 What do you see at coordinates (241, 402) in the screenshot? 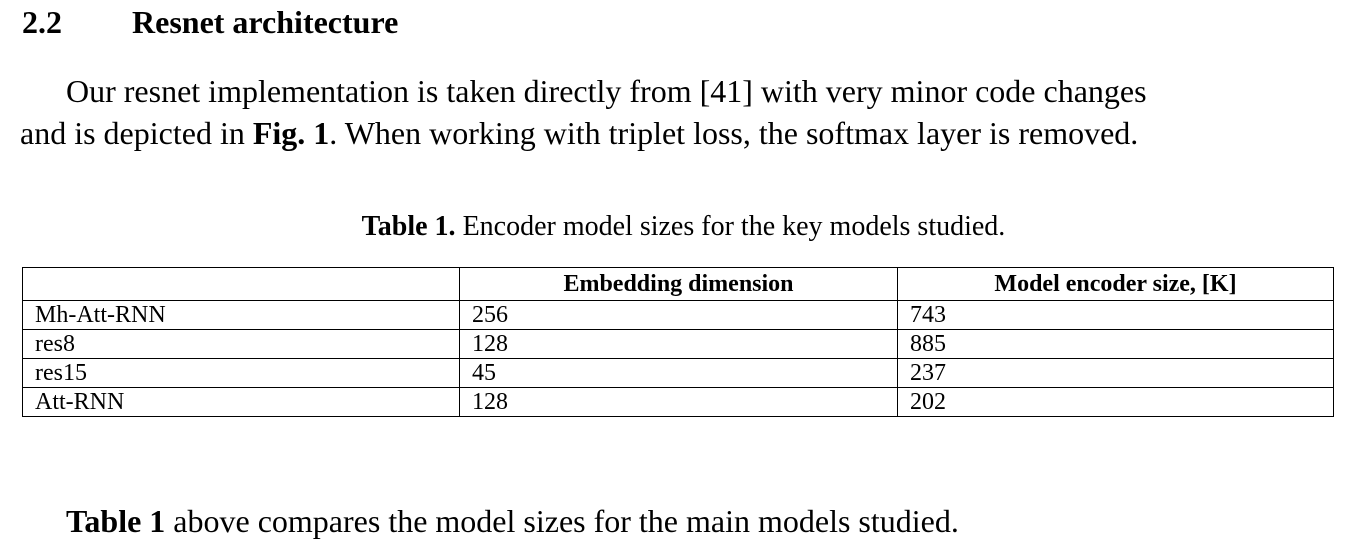
I see `model-name-cell: Att-RNN` at bounding box center [241, 402].